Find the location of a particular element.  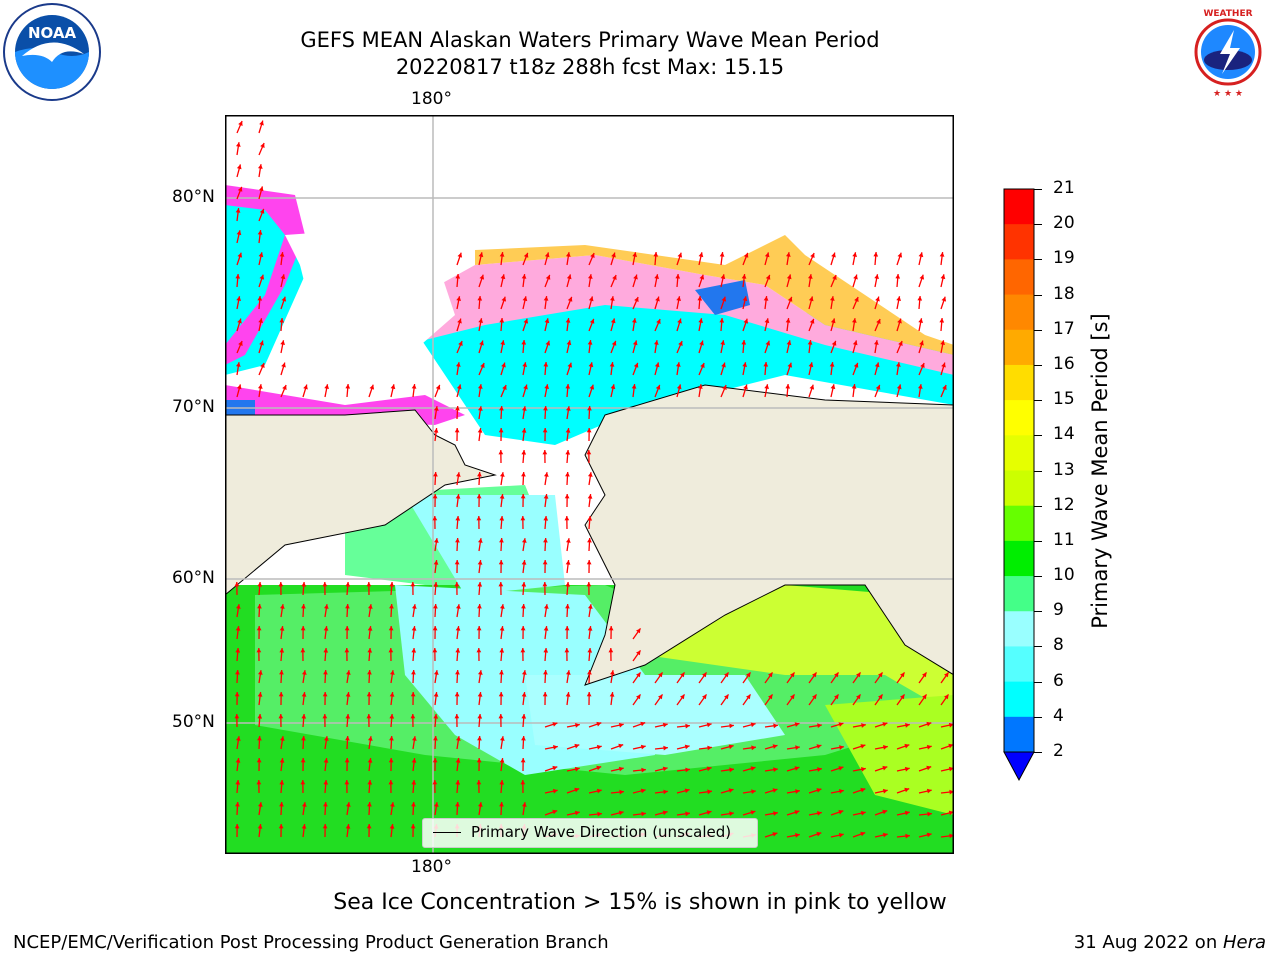

colorbar-tick-label: 18 is located at coordinates (1064, 293).